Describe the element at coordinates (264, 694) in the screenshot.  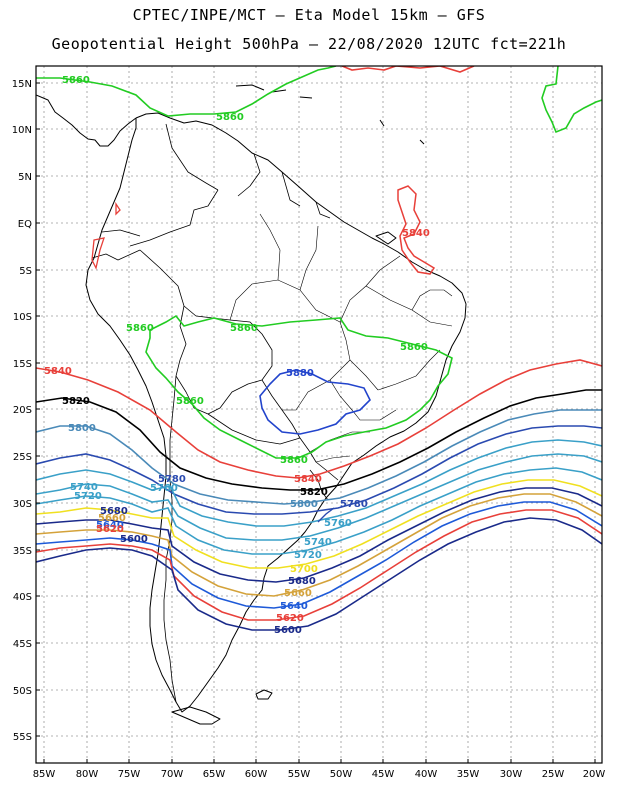
I see `falklands` at that location.